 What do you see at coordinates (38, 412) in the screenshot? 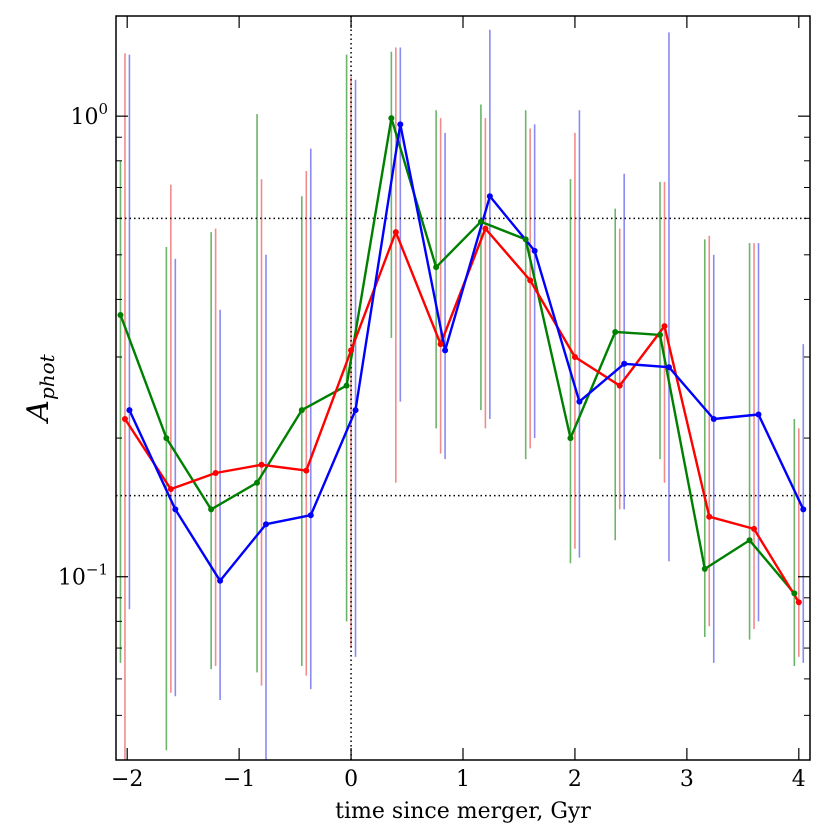
I see `y-axis-label-main: A` at bounding box center [38, 412].